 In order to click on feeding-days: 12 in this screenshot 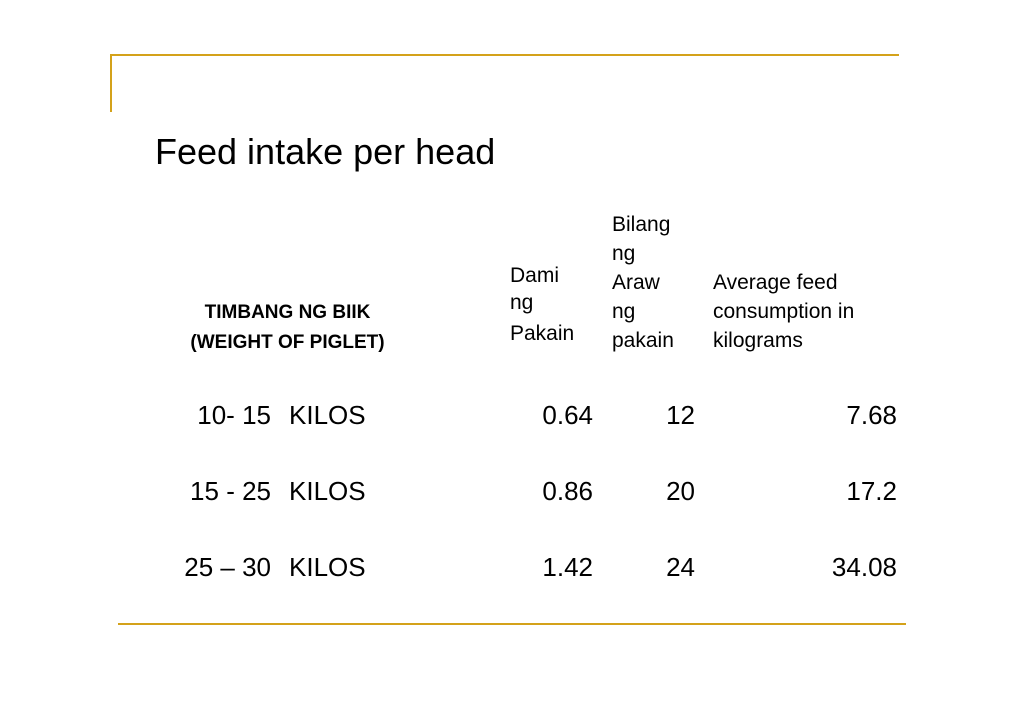, I will do `click(680, 415)`.